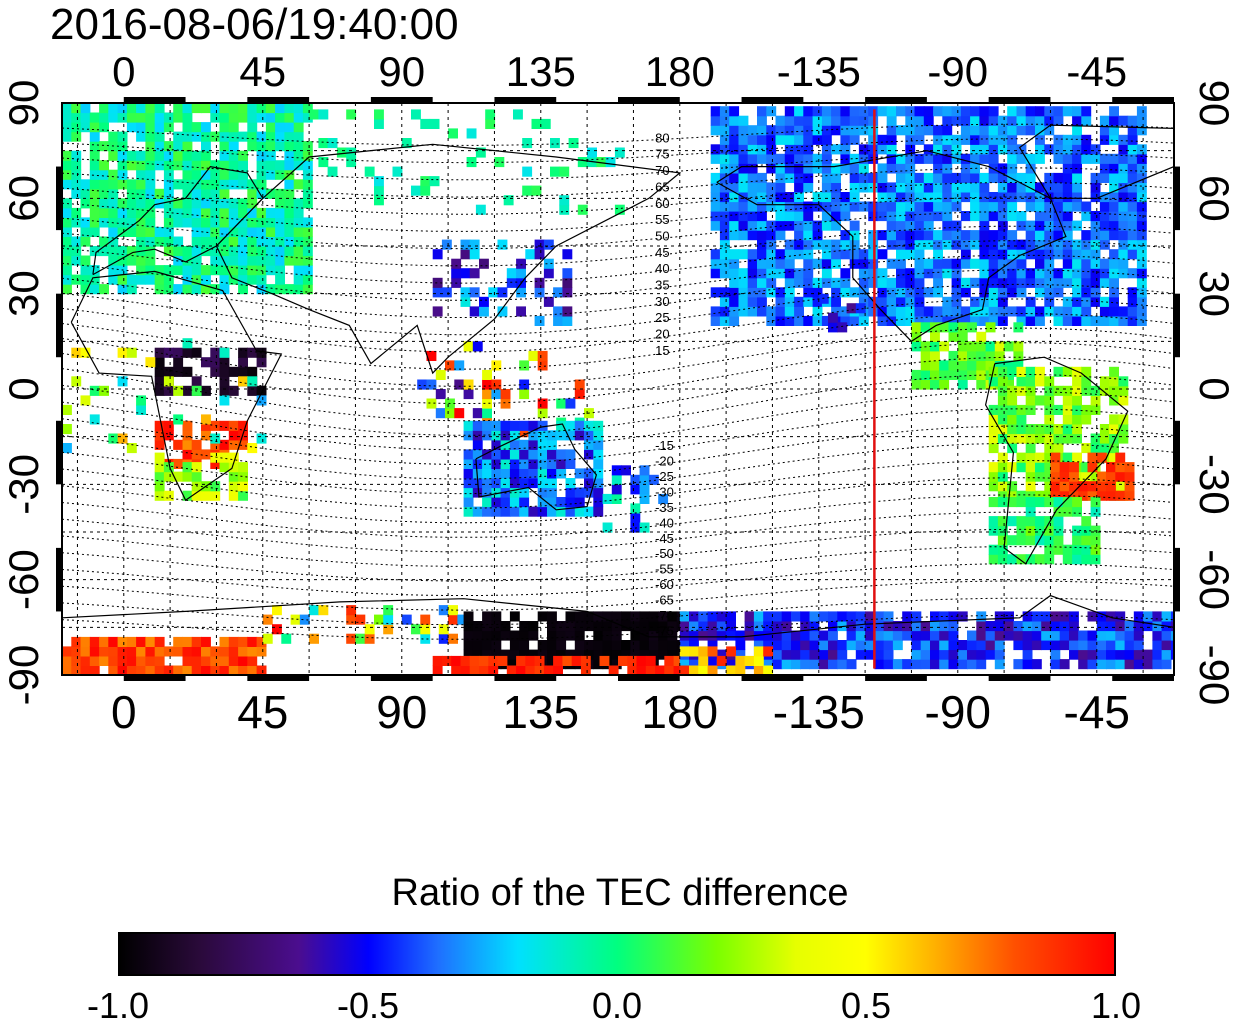 This screenshot has width=1240, height=1026. Describe the element at coordinates (664, 584) in the screenshot. I see `contour-label: -60` at that location.